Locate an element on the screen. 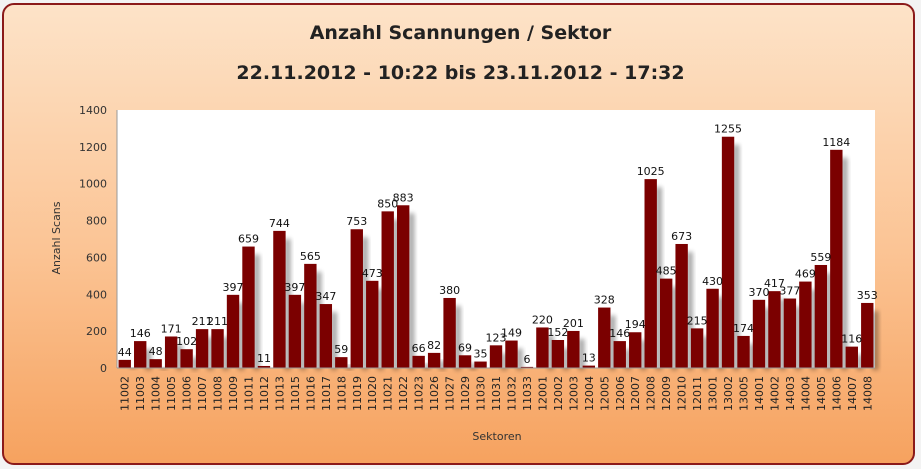 This screenshot has height=469, width=921. x-tick-label: 12010 is located at coordinates (682, 393).